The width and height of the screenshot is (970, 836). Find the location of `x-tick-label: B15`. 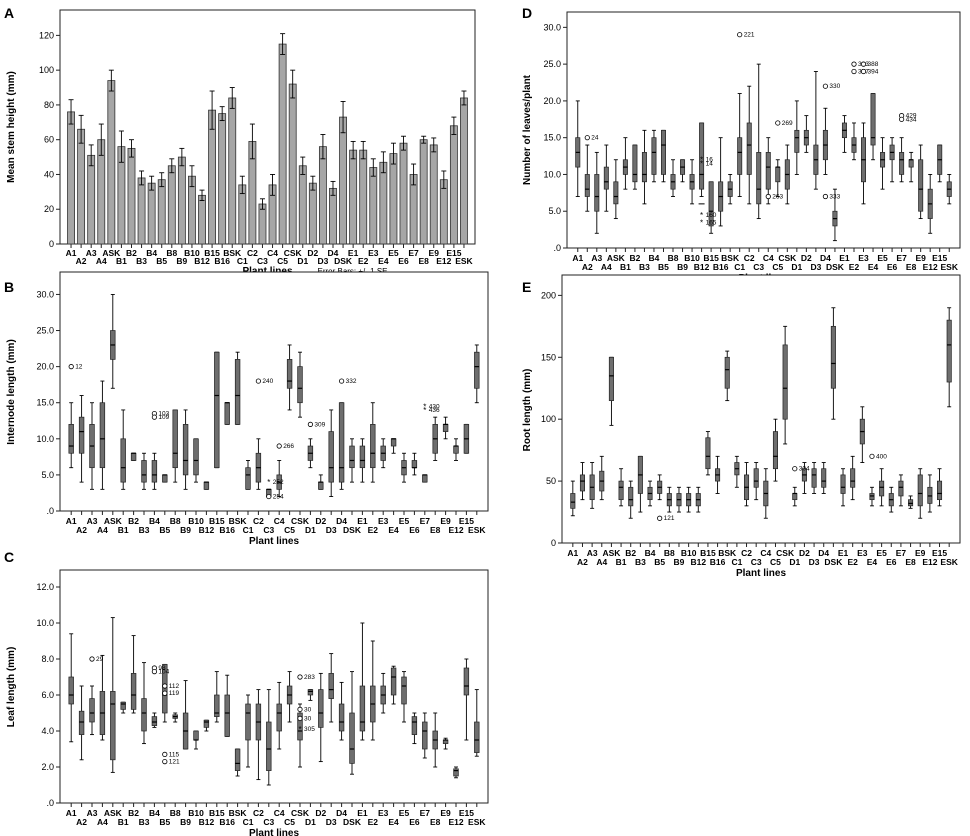

x-tick-label: B15 is located at coordinates (212, 253).